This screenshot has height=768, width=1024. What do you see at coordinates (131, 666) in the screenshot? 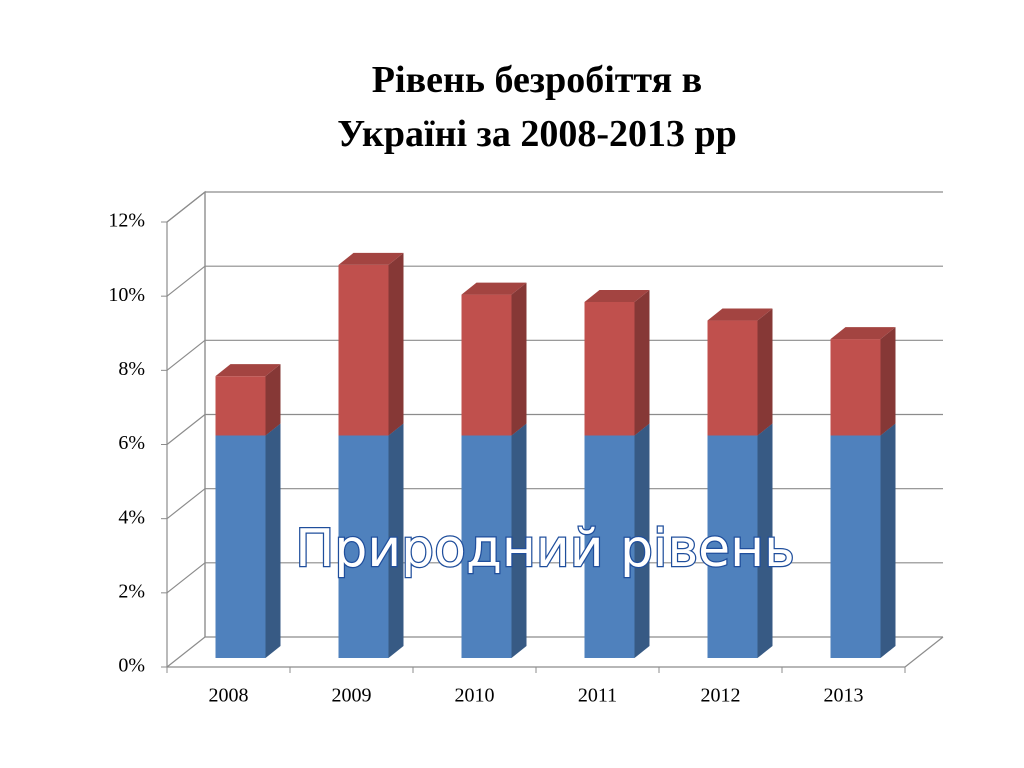
I see `y-tick-label: 0%` at bounding box center [131, 666].